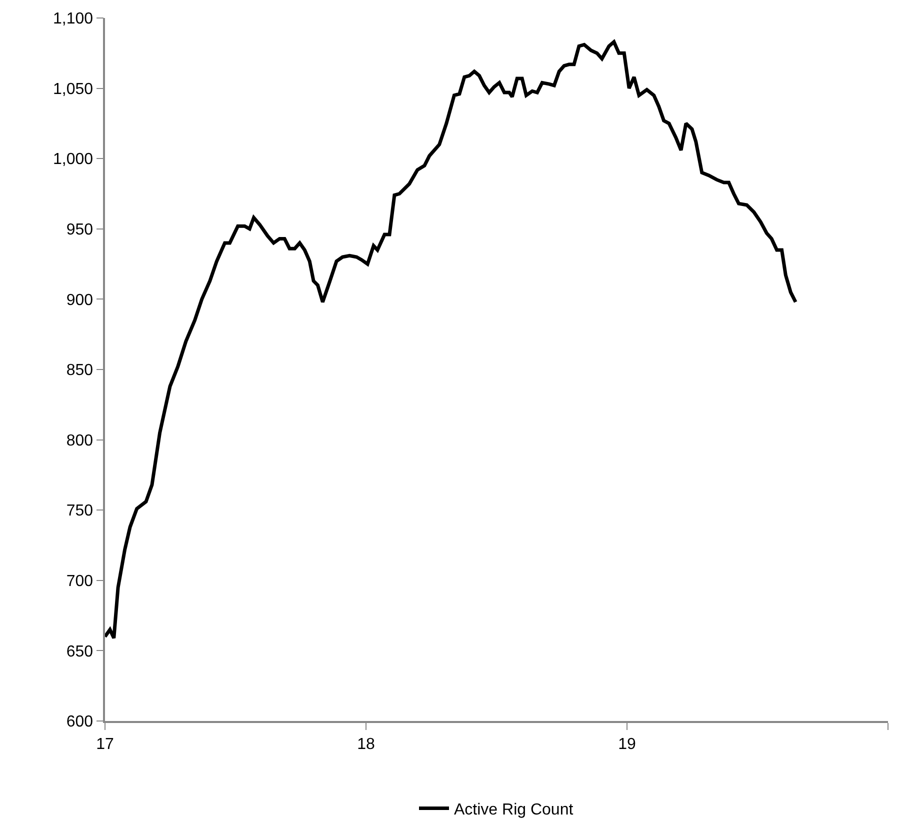 The width and height of the screenshot is (897, 836). I want to click on y-tick-label: 650, so click(80, 651).